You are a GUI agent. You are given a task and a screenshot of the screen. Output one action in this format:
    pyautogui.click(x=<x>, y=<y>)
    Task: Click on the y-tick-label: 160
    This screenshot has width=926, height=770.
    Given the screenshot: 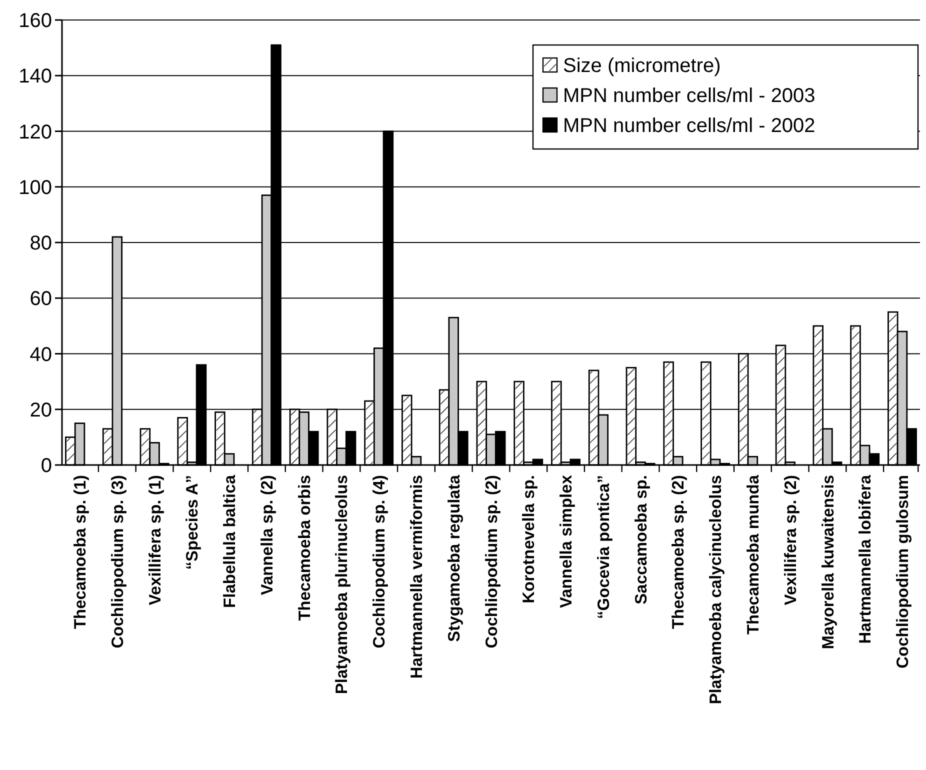 What is the action you would take?
    pyautogui.click(x=35, y=21)
    